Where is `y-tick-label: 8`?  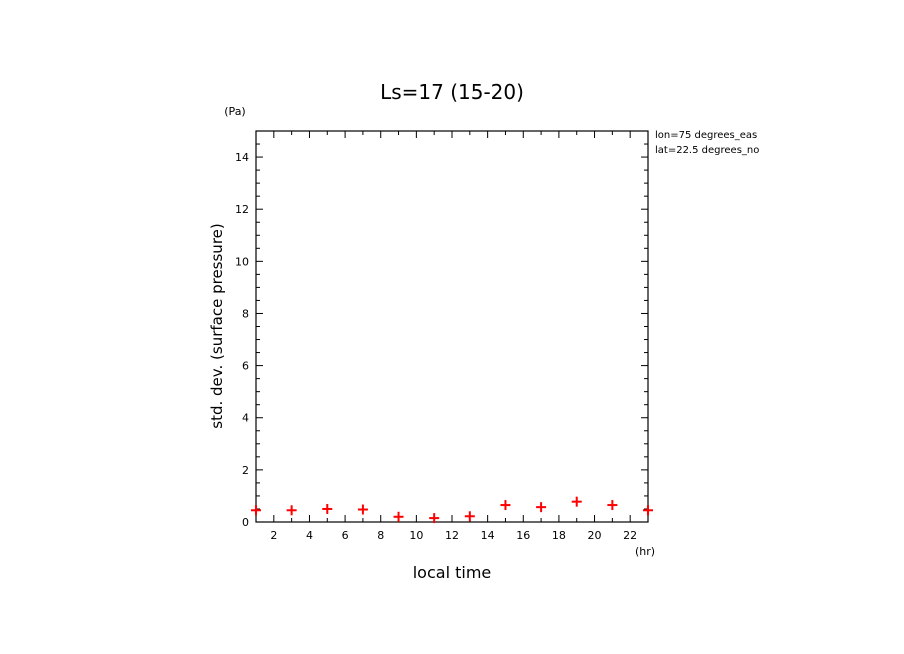 y-tick-label: 8 is located at coordinates (245, 313).